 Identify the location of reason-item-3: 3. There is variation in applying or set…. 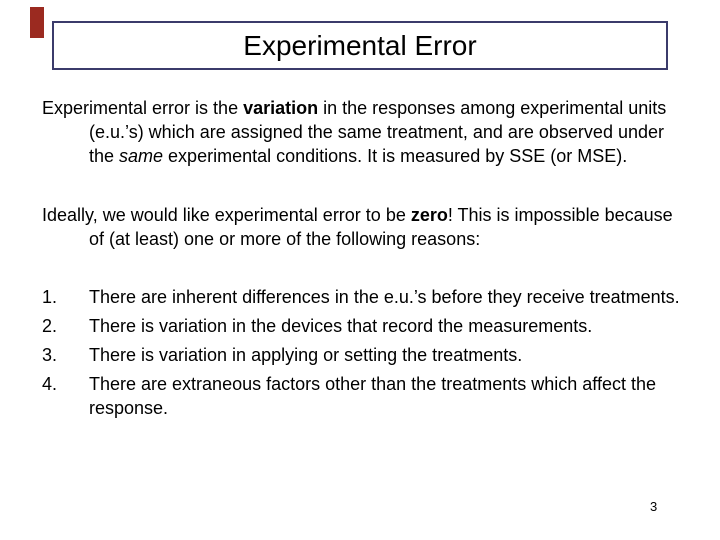
(367, 355).